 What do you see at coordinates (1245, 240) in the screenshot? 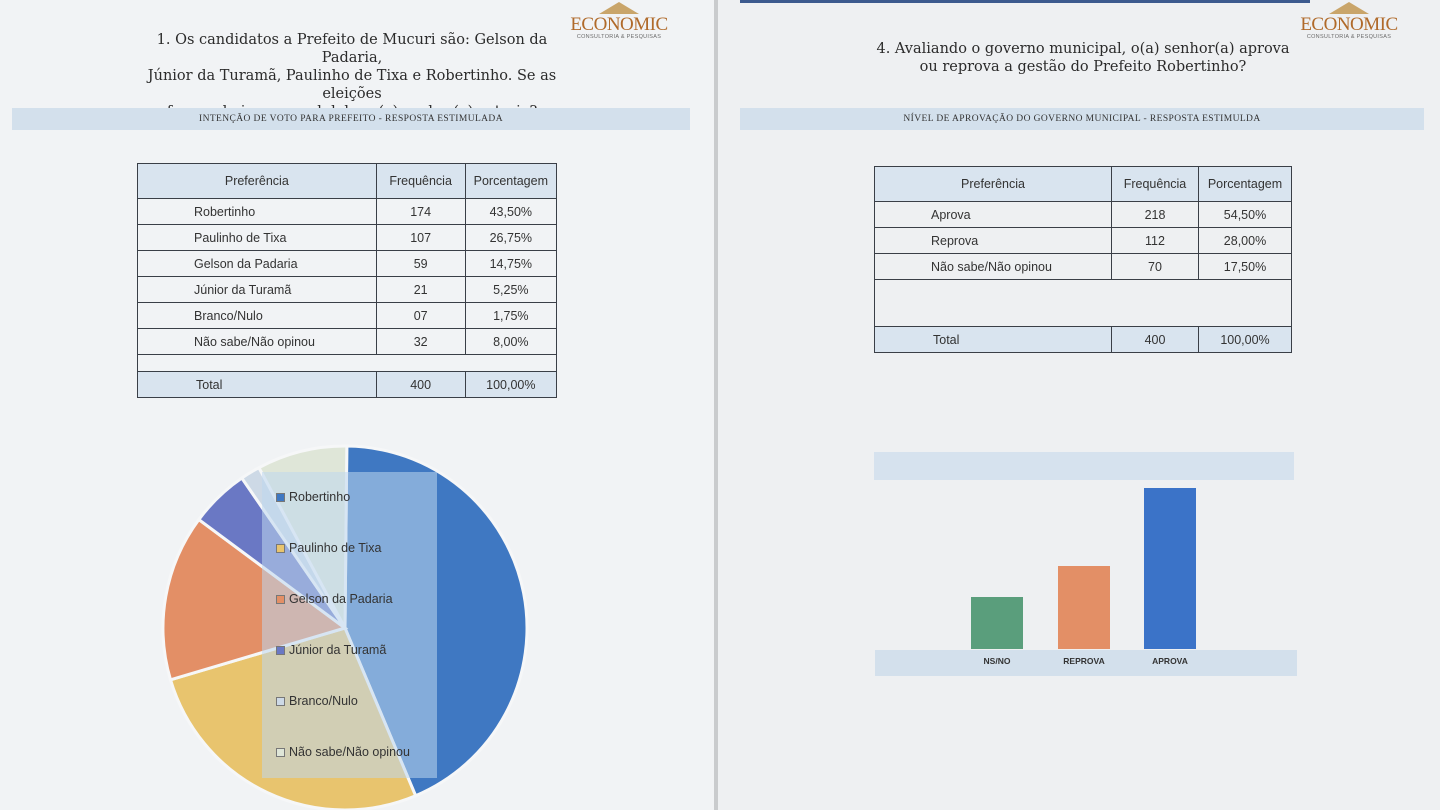
I see `table-cell: 28,00%` at bounding box center [1245, 240].